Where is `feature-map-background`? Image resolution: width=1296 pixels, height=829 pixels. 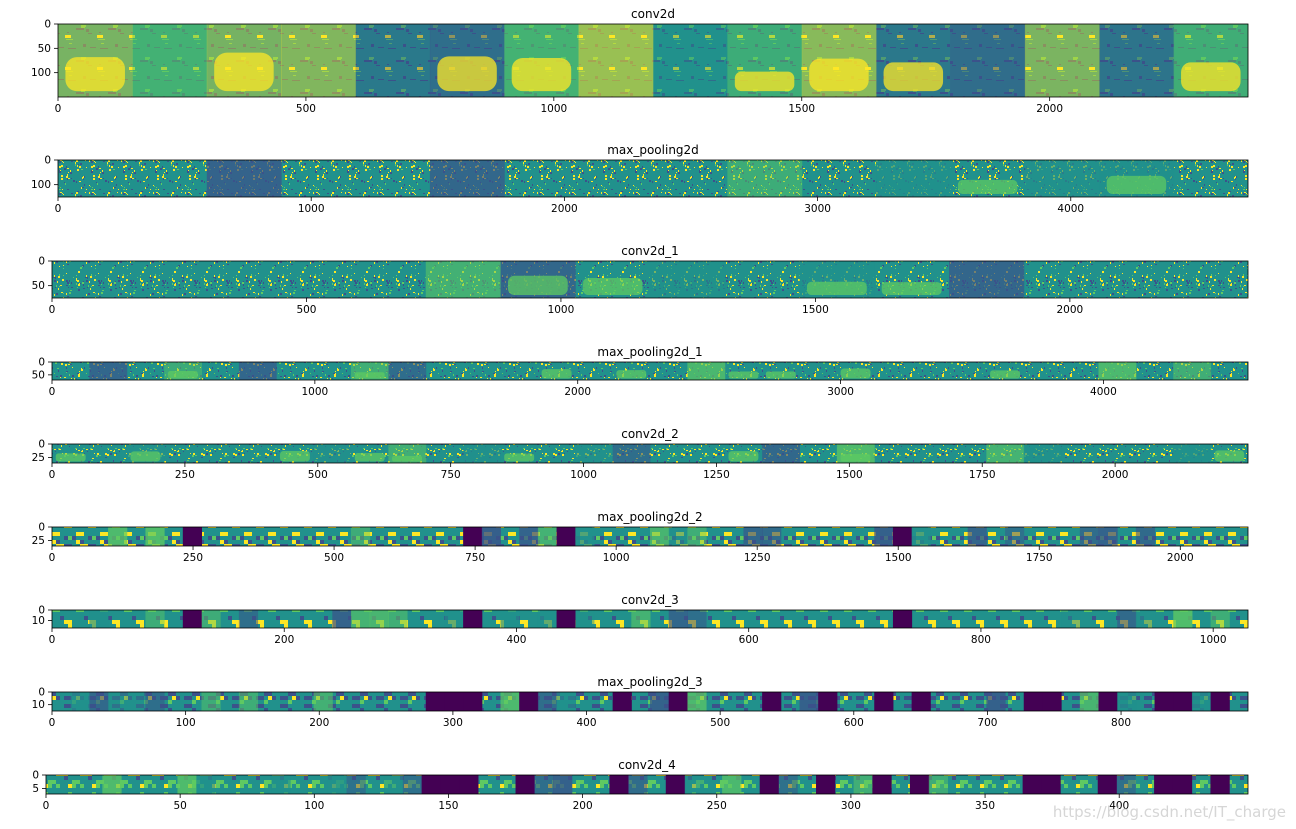 feature-map-background is located at coordinates (650, 371).